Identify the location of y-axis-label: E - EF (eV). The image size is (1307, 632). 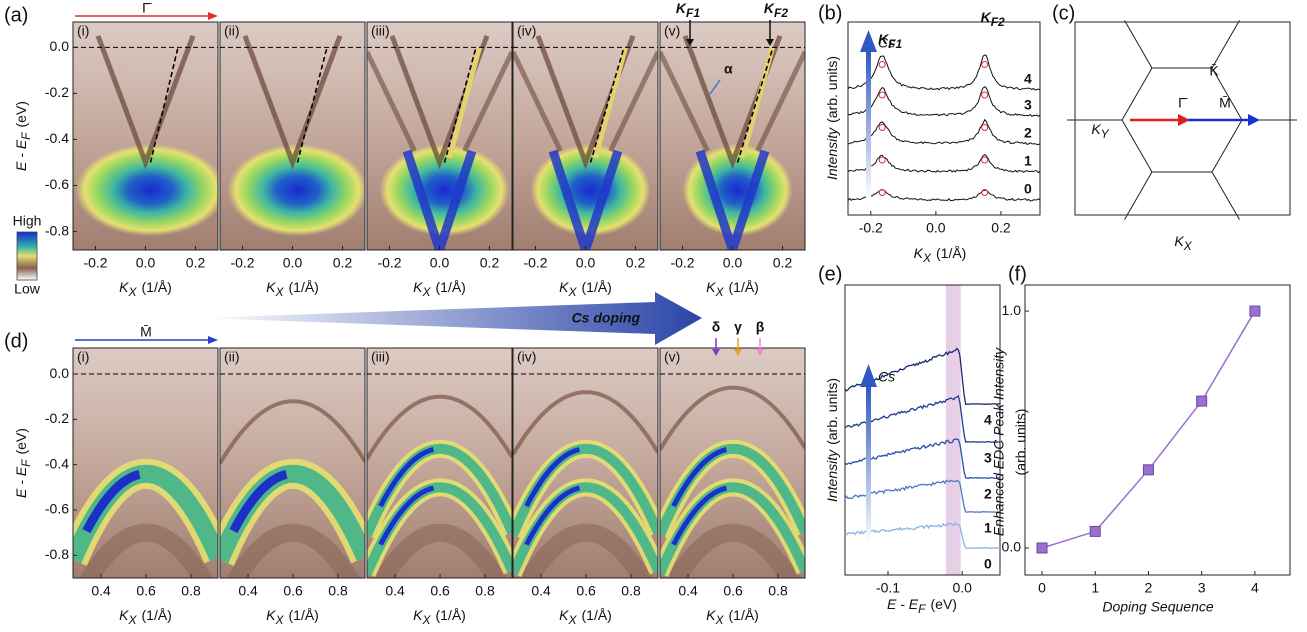
(23, 136).